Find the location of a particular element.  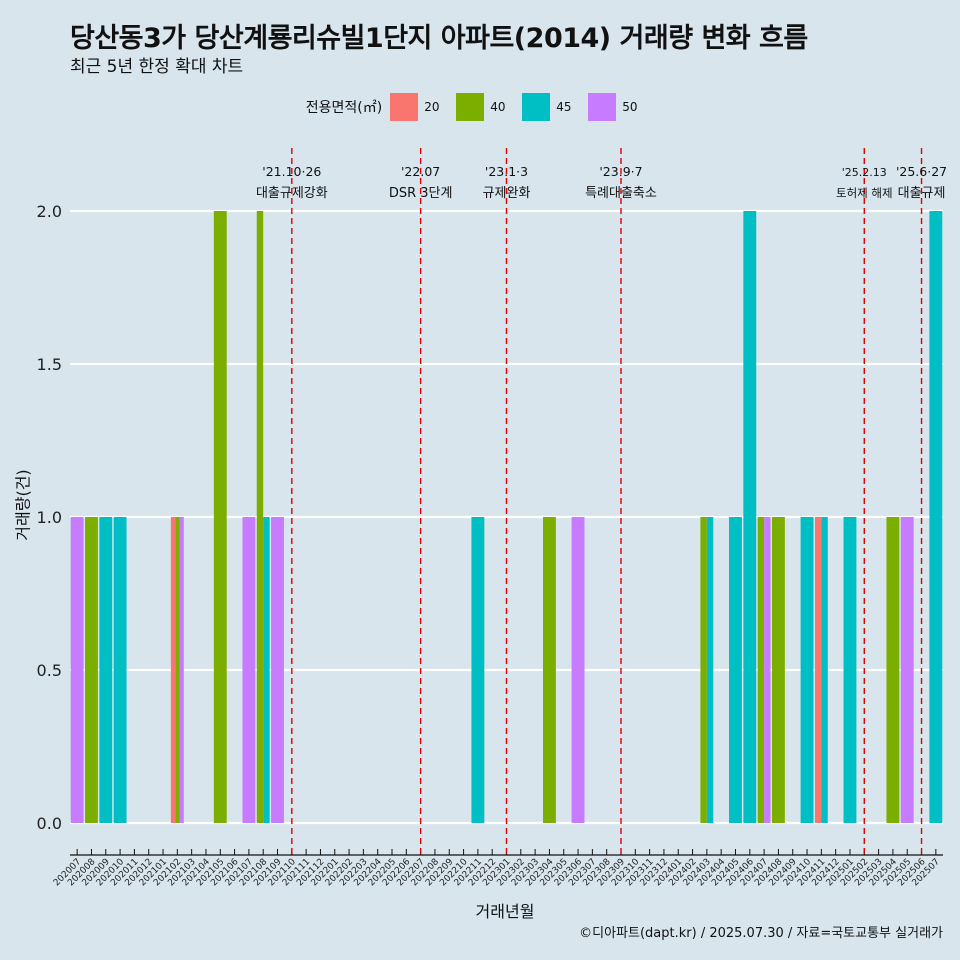

chart-title: 당산동3가 당산계룡리슈빌1단지 아파트(2014) 거래량 변화 흐름 is located at coordinates (439, 38).